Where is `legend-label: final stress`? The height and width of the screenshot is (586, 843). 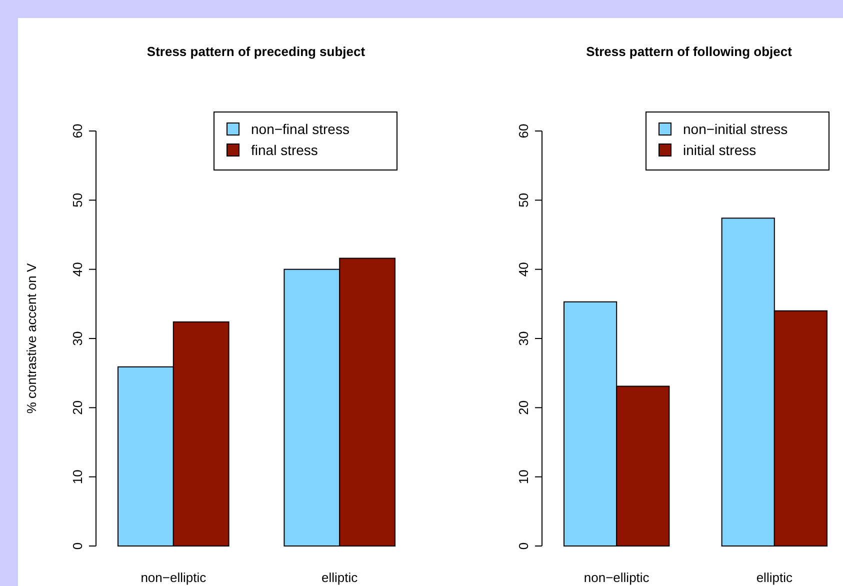
legend-label: final stress is located at coordinates (284, 150).